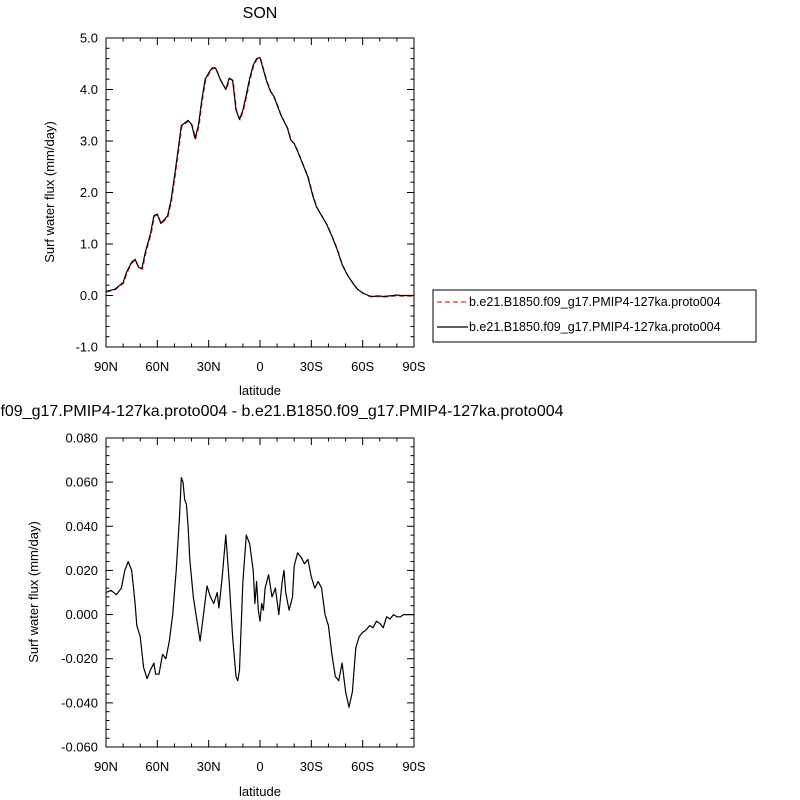  I want to click on y-tick-label: 1.0, so click(89, 244).